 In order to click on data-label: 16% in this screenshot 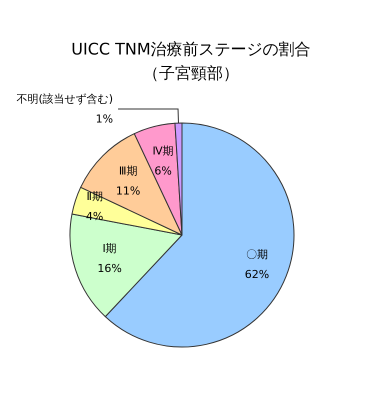, I will do `click(109, 269)`.